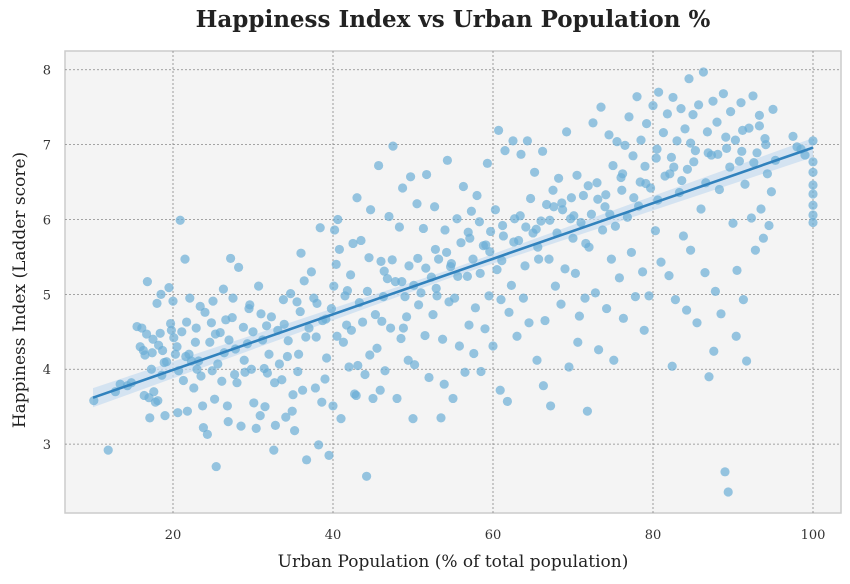 The image size is (850, 584). What do you see at coordinates (453, 19) in the screenshot?
I see `chart-title: Happiness Index vs Urban Population %` at bounding box center [453, 19].